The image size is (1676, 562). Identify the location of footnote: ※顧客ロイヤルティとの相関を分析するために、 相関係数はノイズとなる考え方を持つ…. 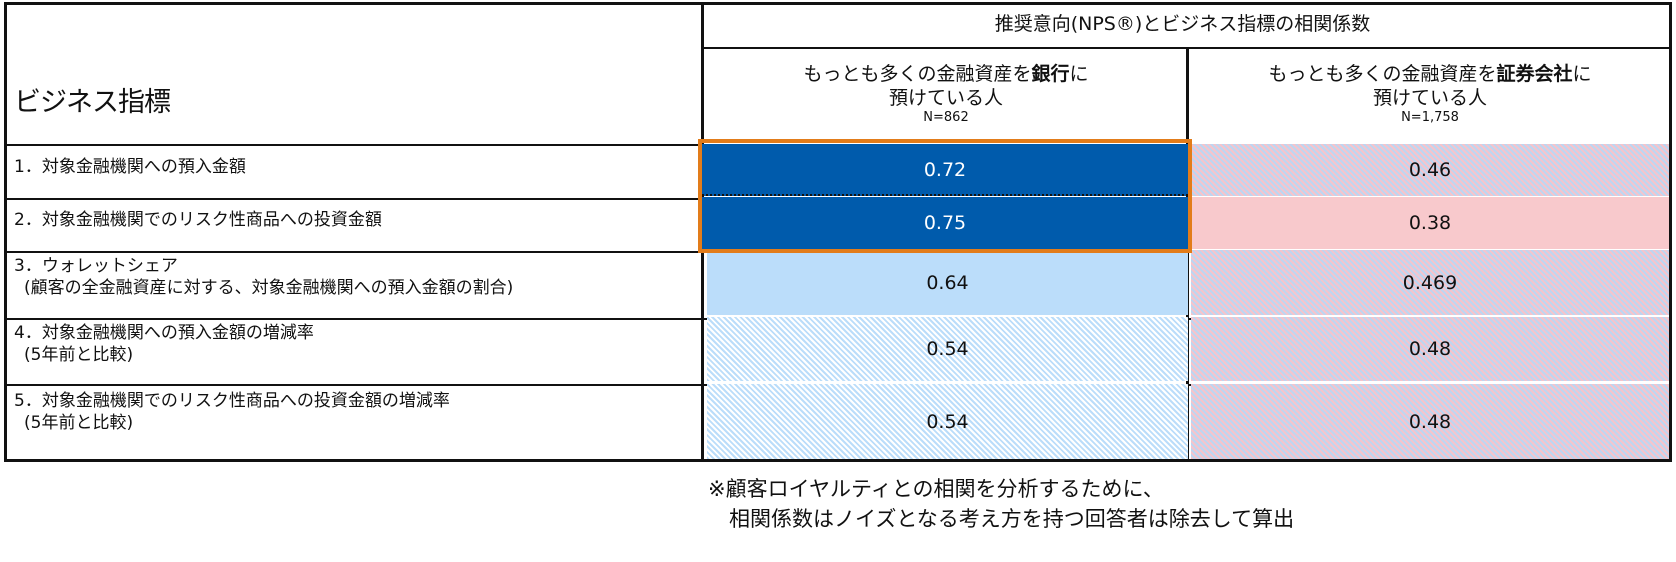
(1001, 504).